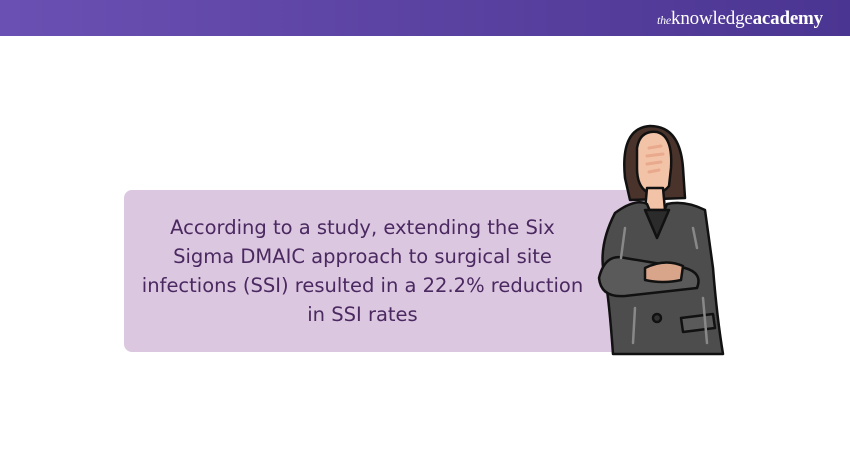 This screenshot has height=450, width=850. I want to click on brand-logo: theknowledgeacademy, so click(740, 19).